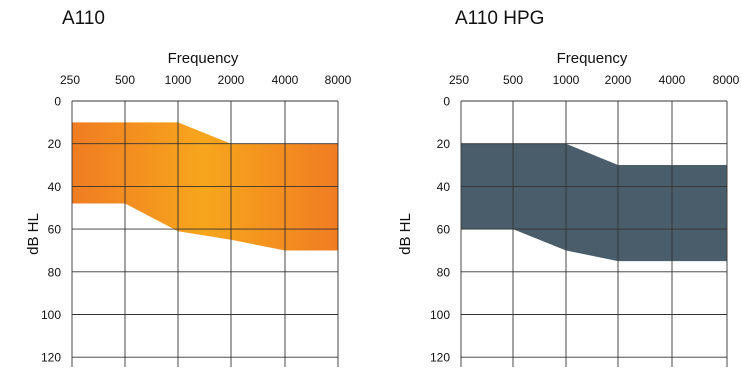 This screenshot has width=741, height=372. I want to click on chart-title: A110, so click(83, 18).